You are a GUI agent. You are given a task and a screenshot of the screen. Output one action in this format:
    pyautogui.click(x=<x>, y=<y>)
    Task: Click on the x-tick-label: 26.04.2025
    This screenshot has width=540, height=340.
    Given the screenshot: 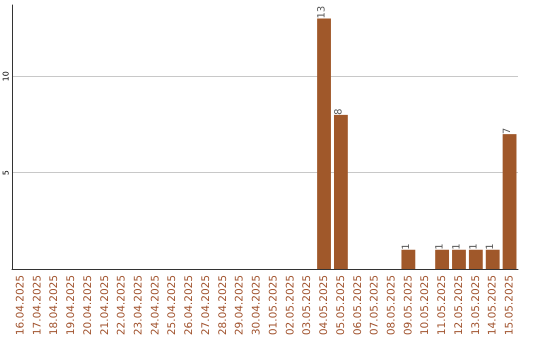 What is the action you would take?
    pyautogui.click(x=189, y=305)
    